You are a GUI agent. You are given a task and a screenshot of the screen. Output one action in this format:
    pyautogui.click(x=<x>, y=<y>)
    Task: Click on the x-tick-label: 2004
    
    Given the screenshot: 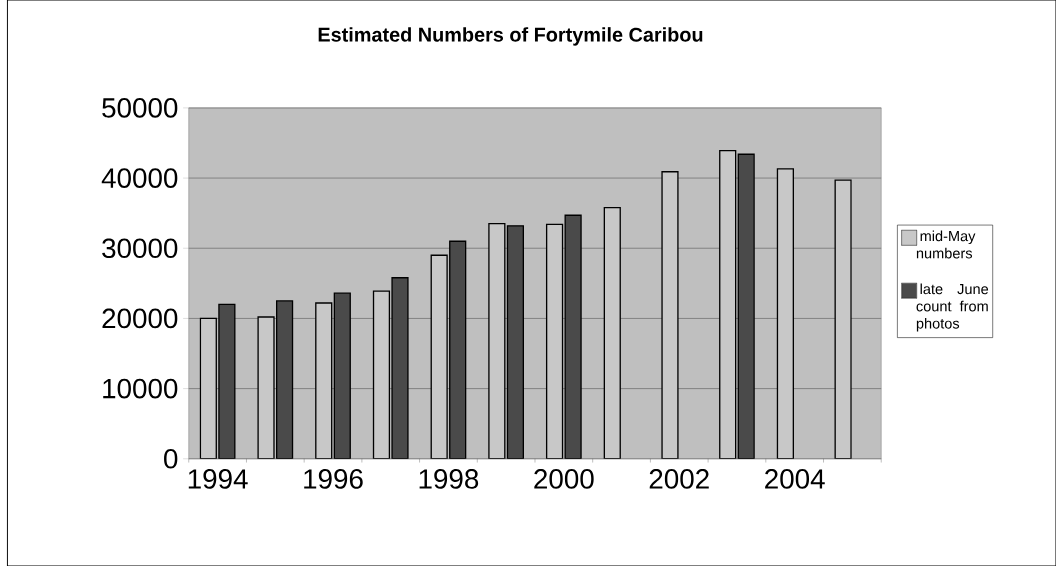 What is the action you would take?
    pyautogui.click(x=795, y=479)
    